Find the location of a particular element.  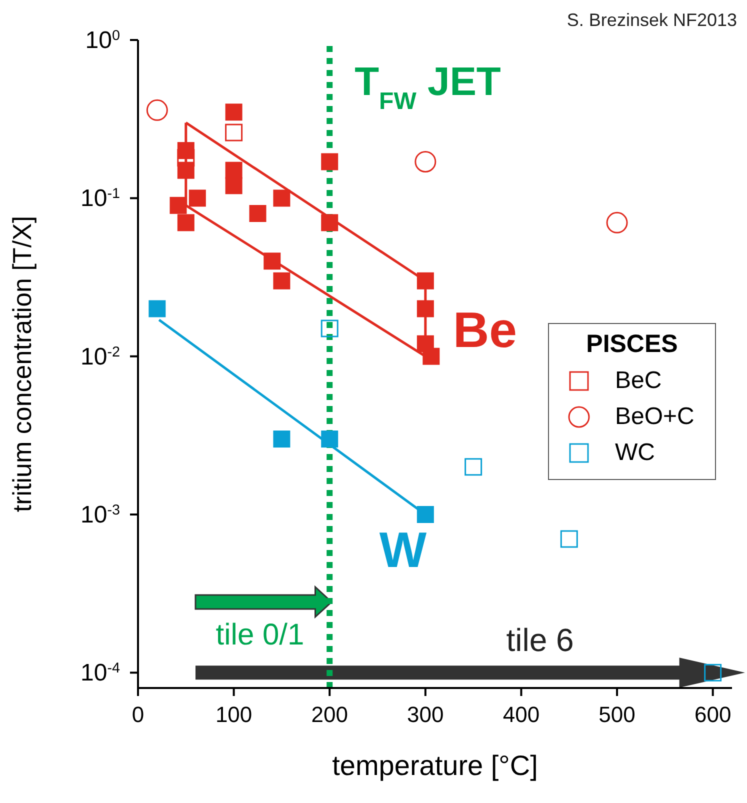

x-tick-label: 200 is located at coordinates (329, 714).